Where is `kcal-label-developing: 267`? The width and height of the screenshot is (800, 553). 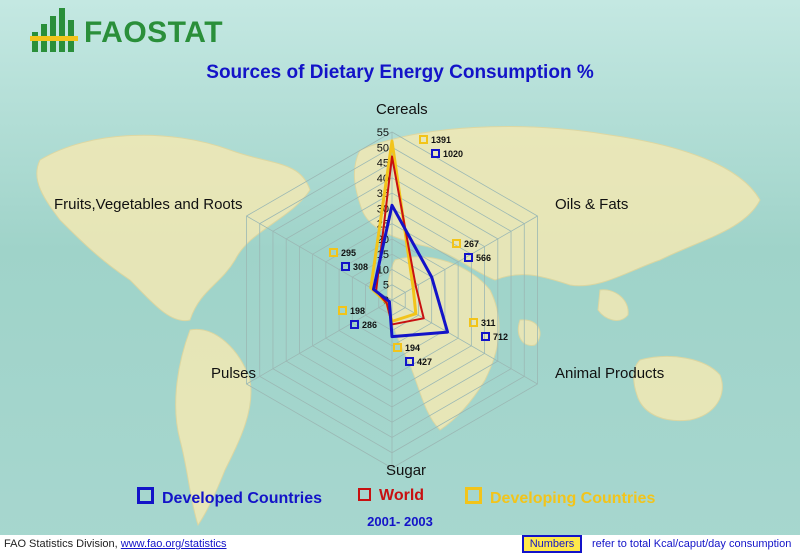
kcal-label-developing: 267 is located at coordinates (465, 244).